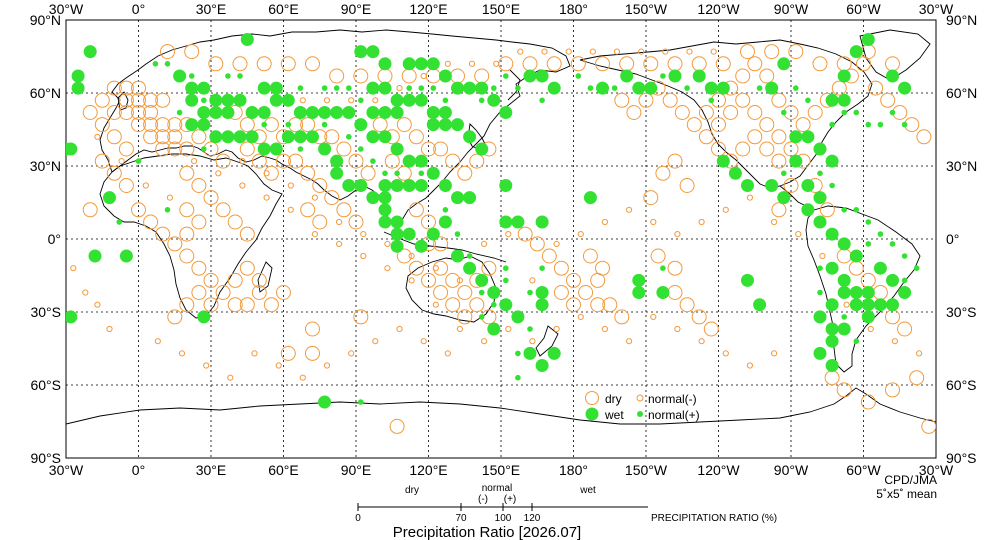 This screenshot has height=540, width=1000. I want to click on scale-tick-label-70: 70, so click(461, 518).